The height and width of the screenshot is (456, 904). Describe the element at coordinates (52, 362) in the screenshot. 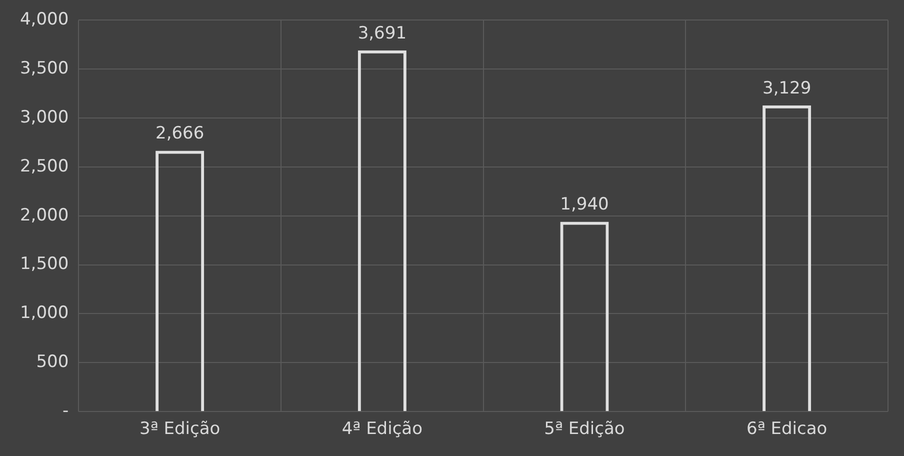

I see `y-tick-label: 500` at that location.